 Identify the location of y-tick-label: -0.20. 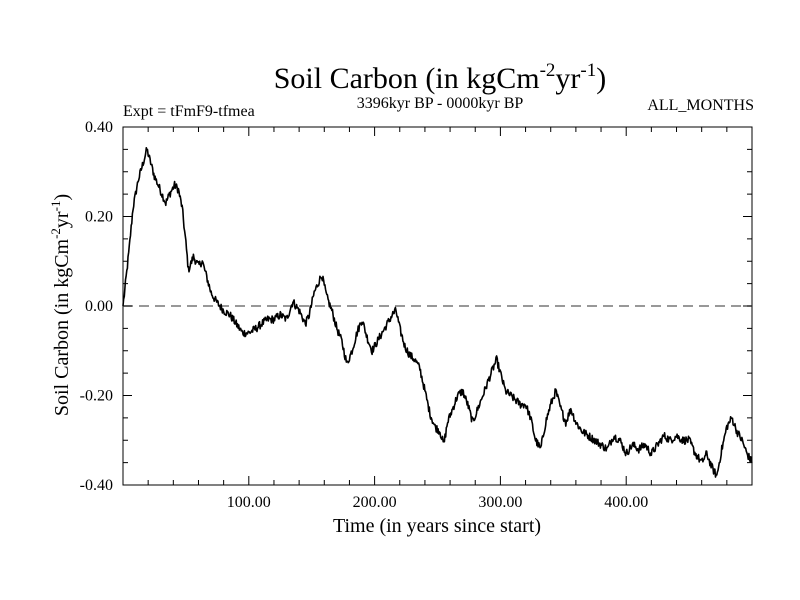
(96, 396).